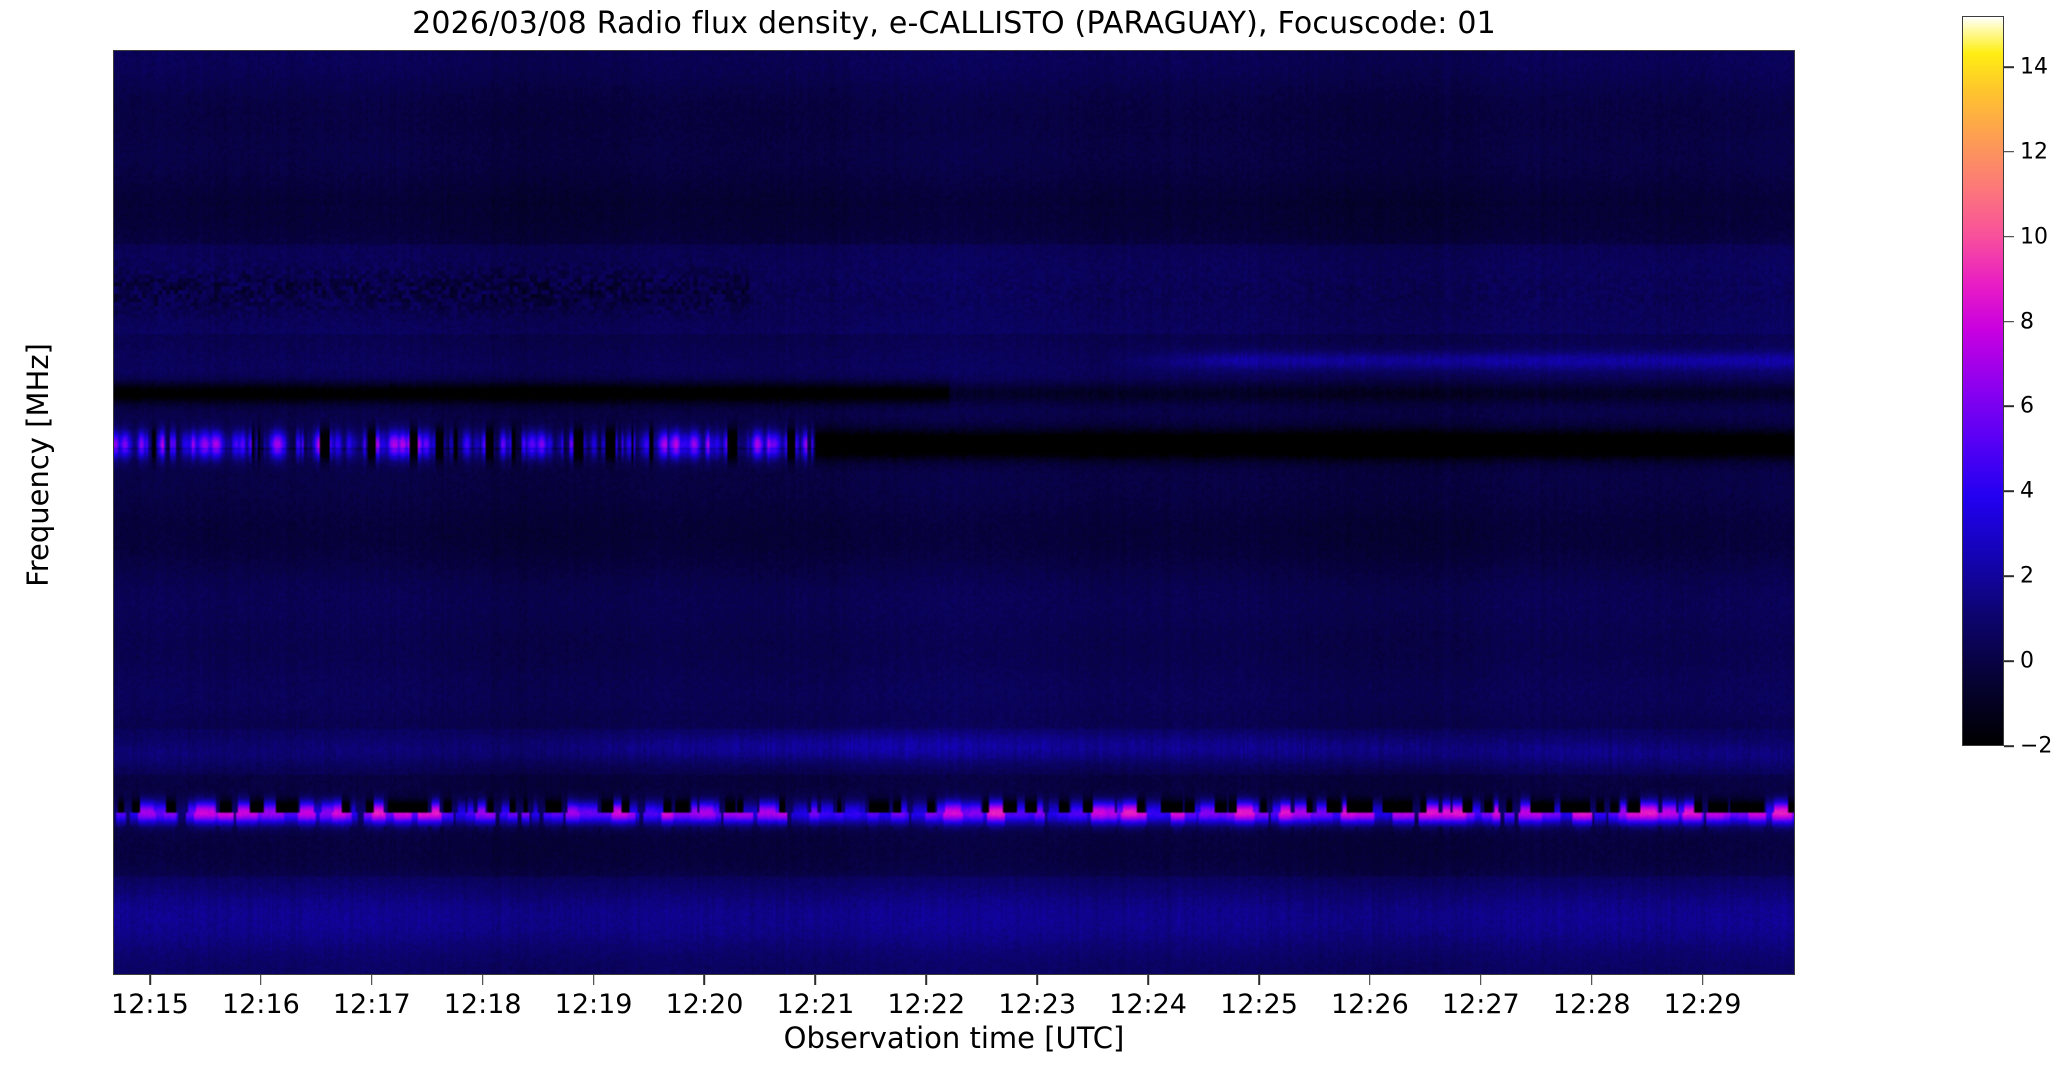  Describe the element at coordinates (704, 1004) in the screenshot. I see `x-tick-label-1220: 12:20` at that location.